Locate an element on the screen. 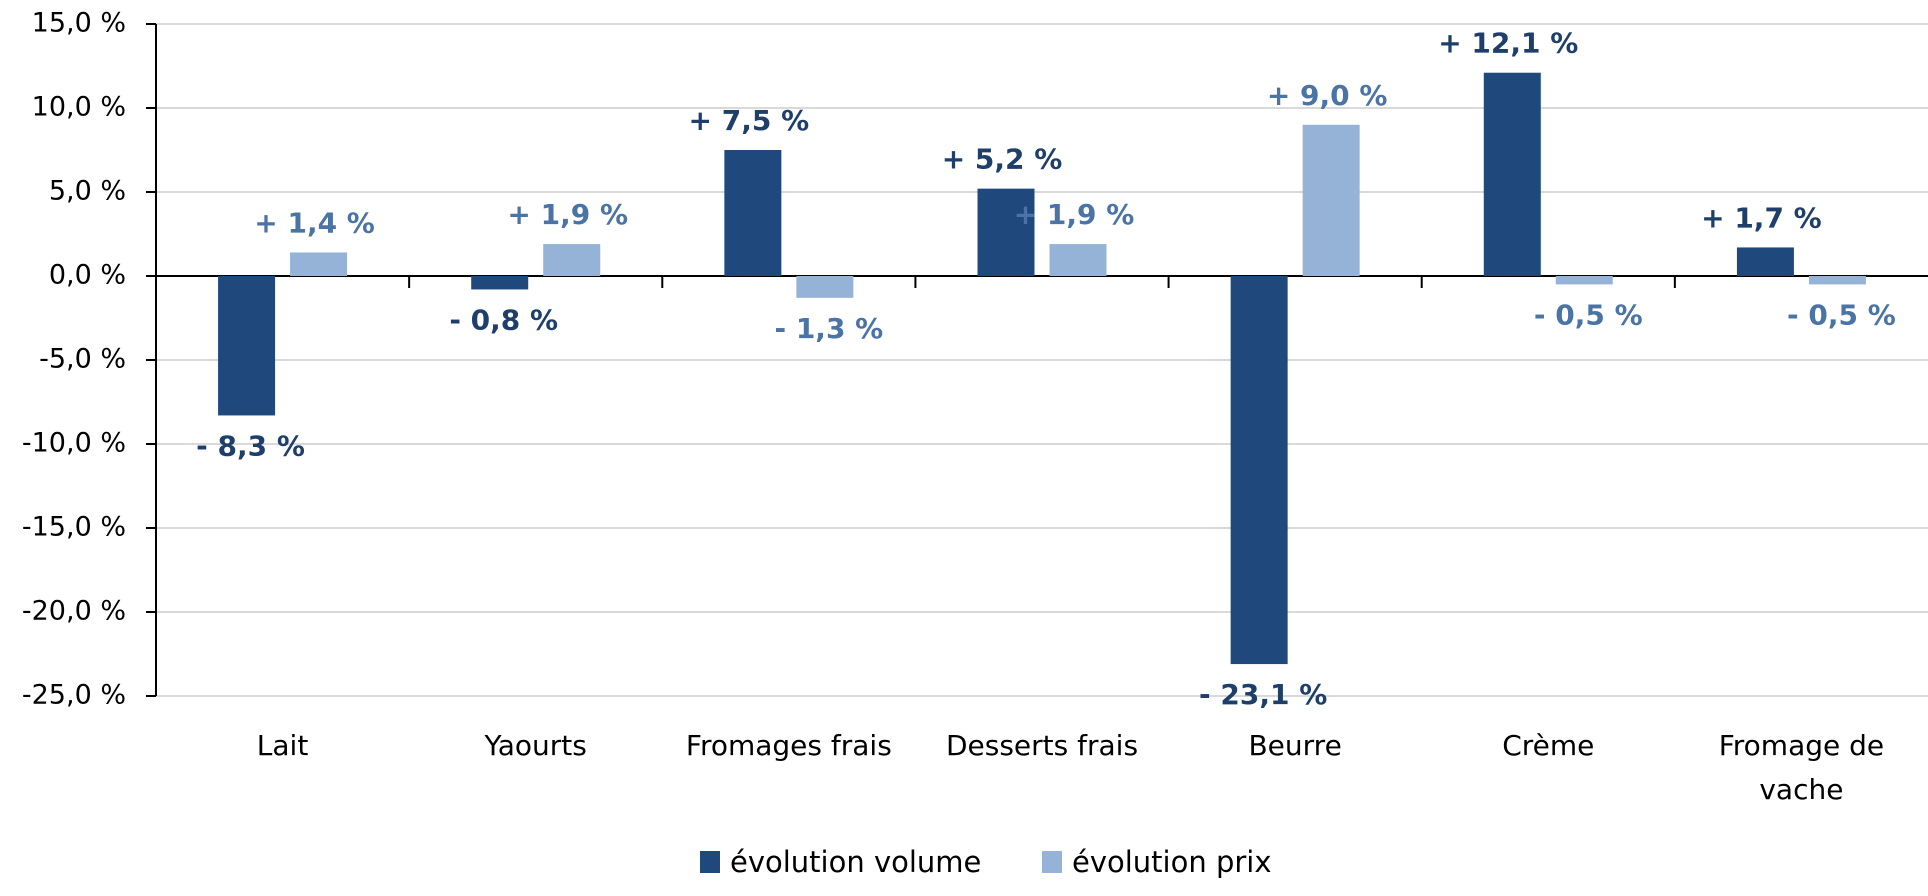 Image resolution: width=1928 pixels, height=896 pixels. y-tick-label: 0,0 % is located at coordinates (87, 275).